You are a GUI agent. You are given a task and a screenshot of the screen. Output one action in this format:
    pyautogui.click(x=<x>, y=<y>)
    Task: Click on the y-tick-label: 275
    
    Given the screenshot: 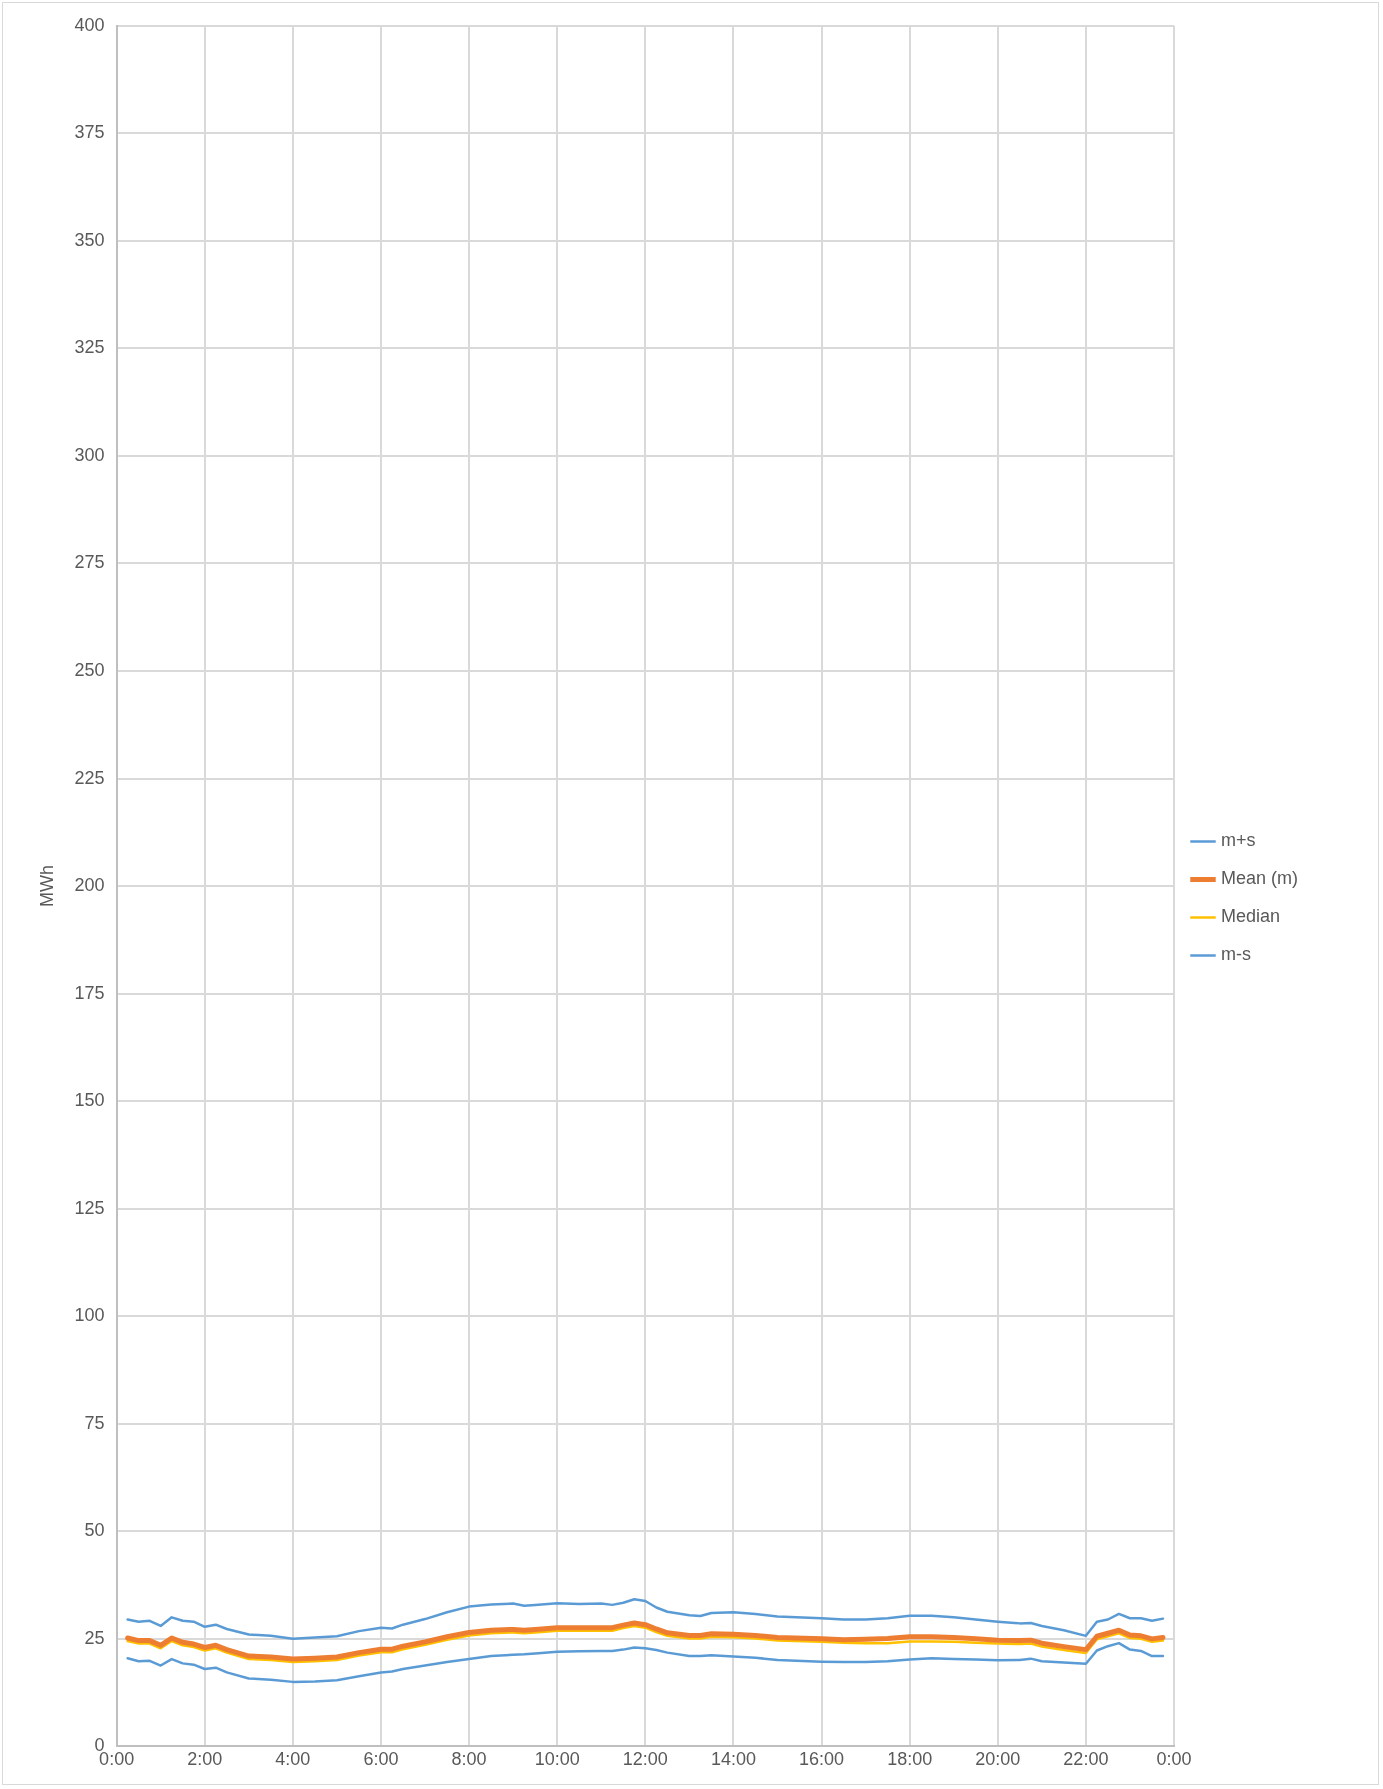 What is the action you would take?
    pyautogui.click(x=89, y=562)
    